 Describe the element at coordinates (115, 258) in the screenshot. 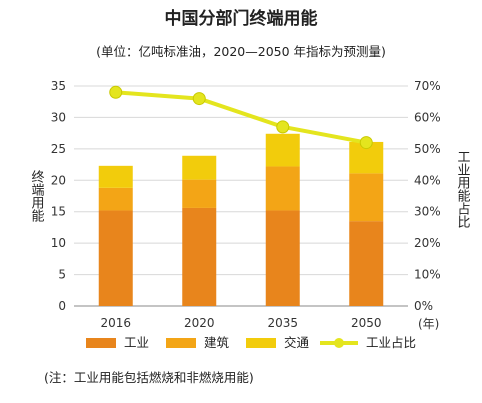

I see `bar-工业-2016` at that location.